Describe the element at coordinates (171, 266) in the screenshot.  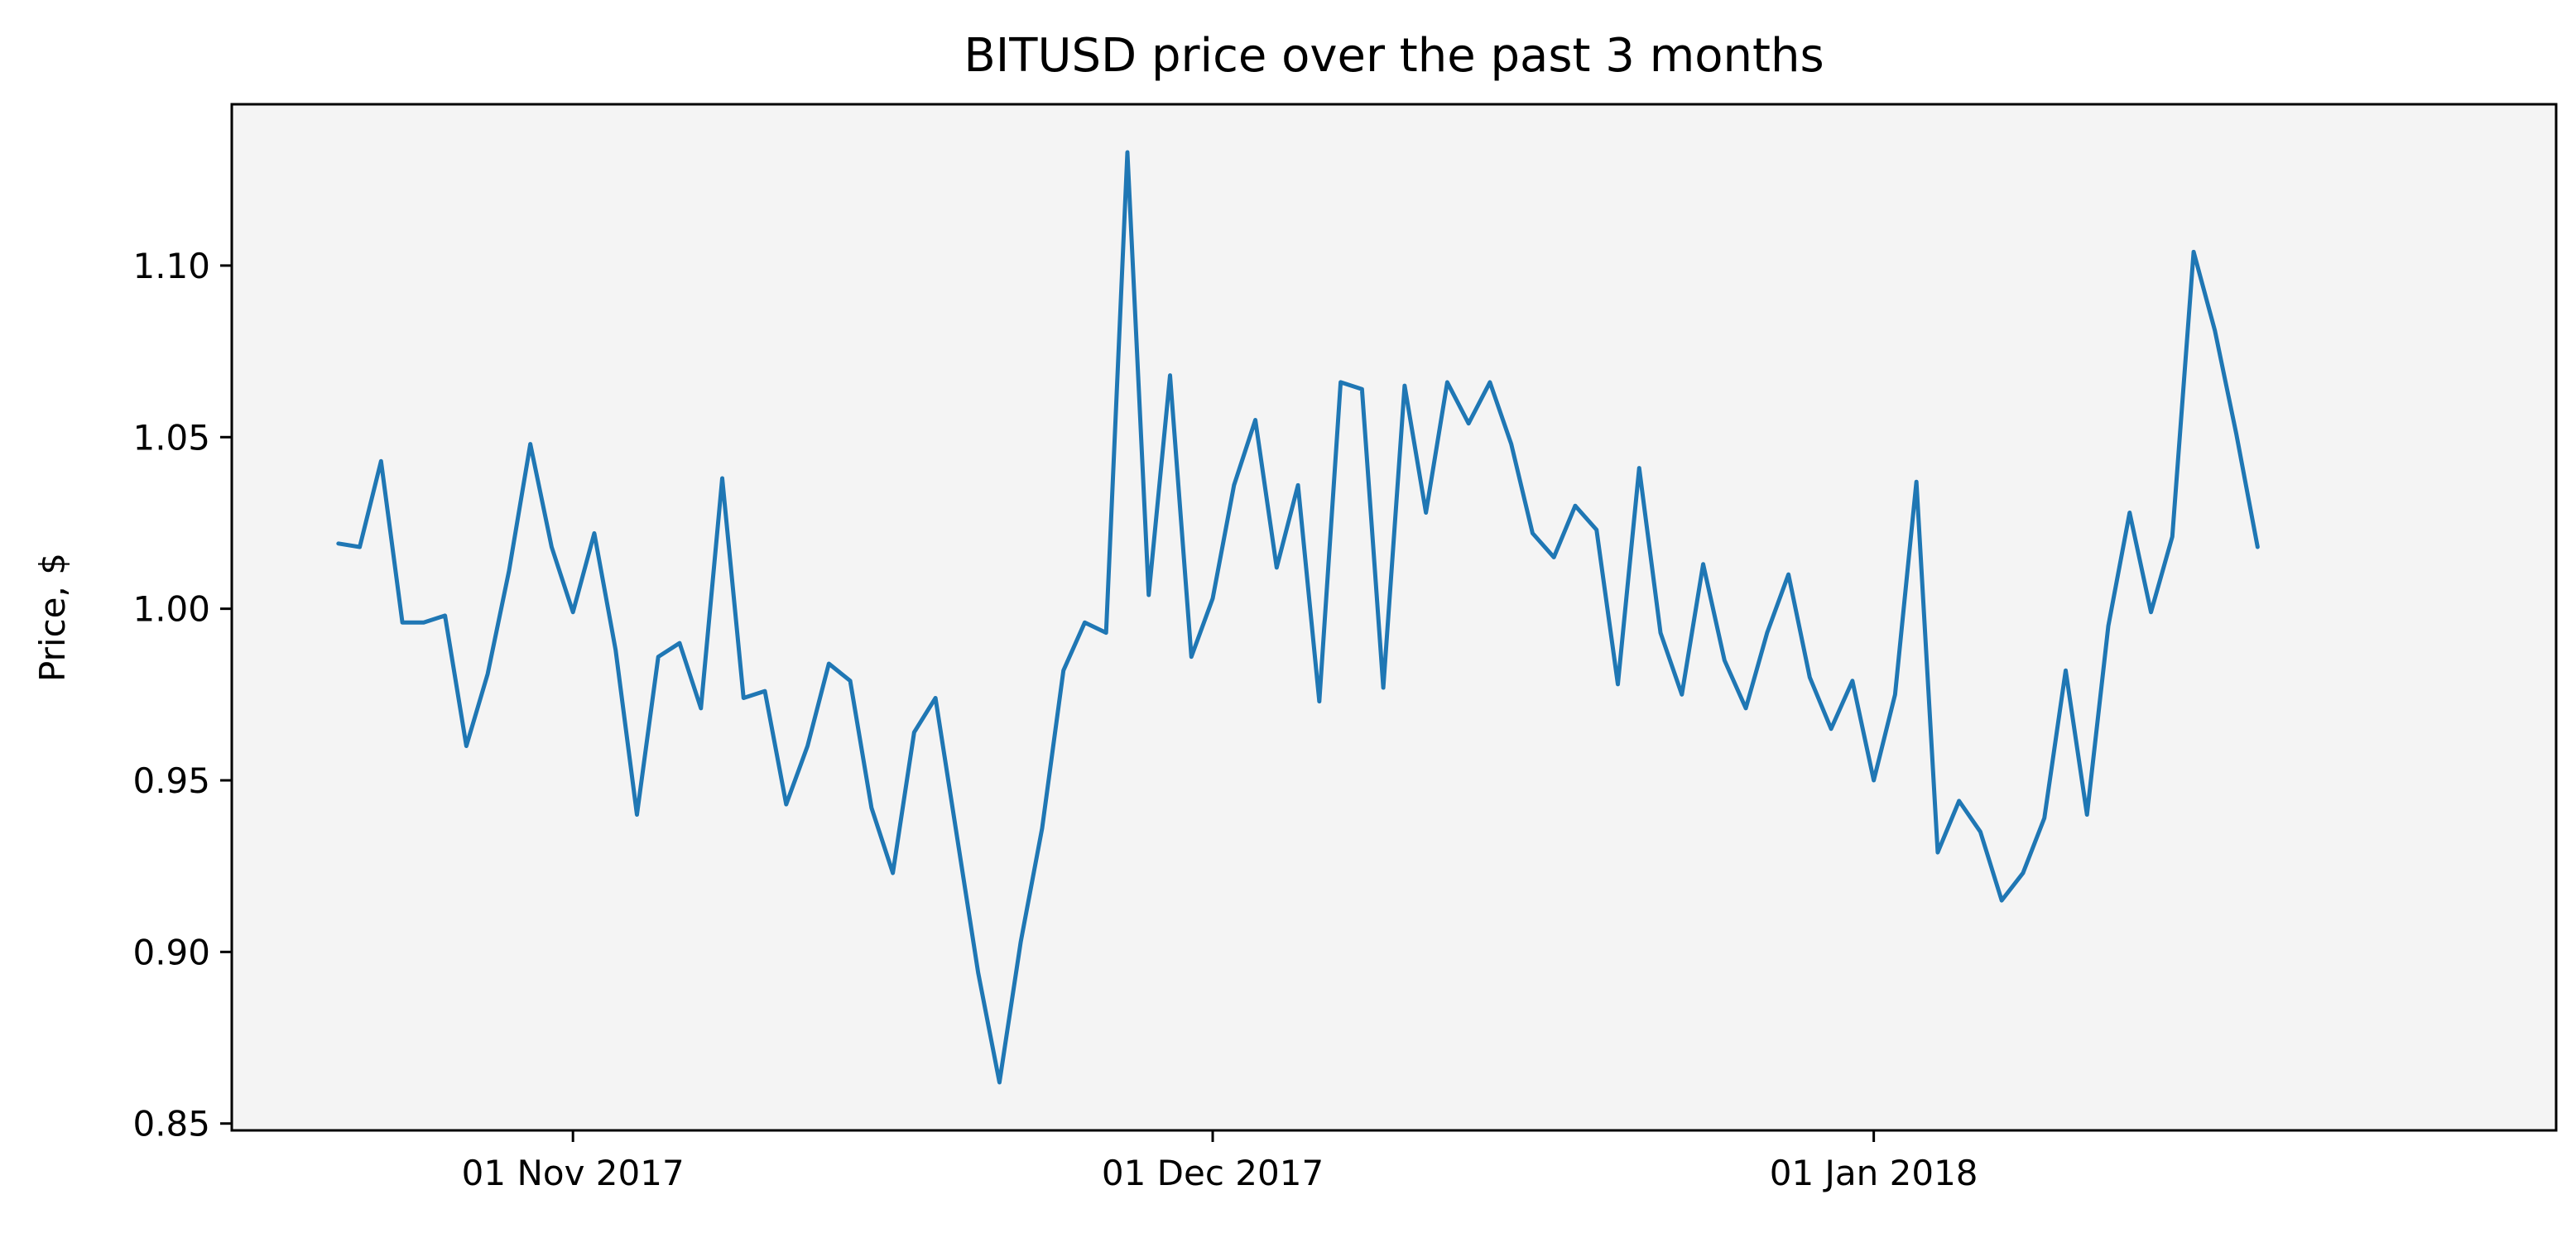
I see `y-tick-label: 1.10` at that location.